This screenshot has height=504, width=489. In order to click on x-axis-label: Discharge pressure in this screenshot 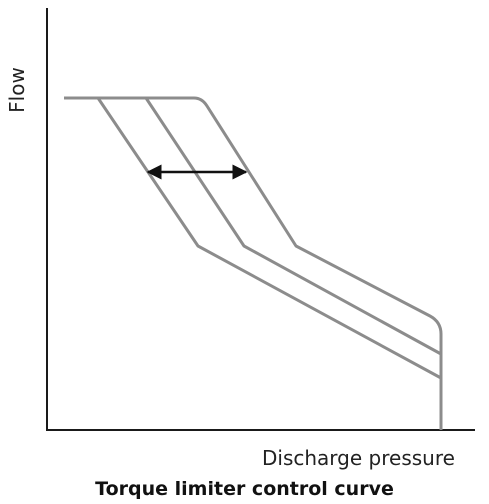, I will do `click(358, 458)`.